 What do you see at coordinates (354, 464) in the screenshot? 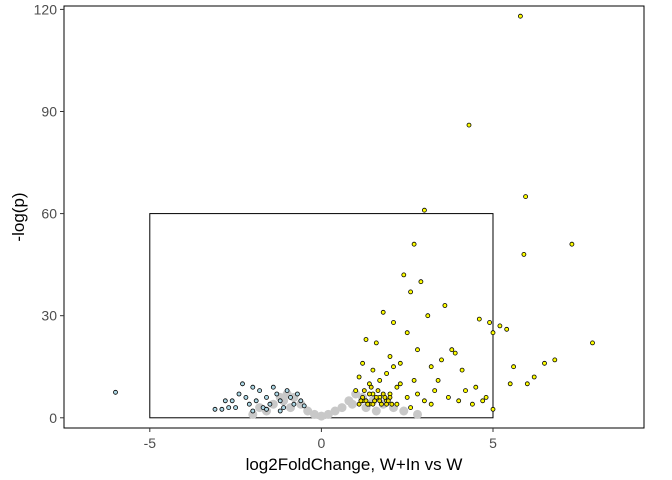
I see `x-axis-title: log2FoldChange, W+In vs W` at bounding box center [354, 464].